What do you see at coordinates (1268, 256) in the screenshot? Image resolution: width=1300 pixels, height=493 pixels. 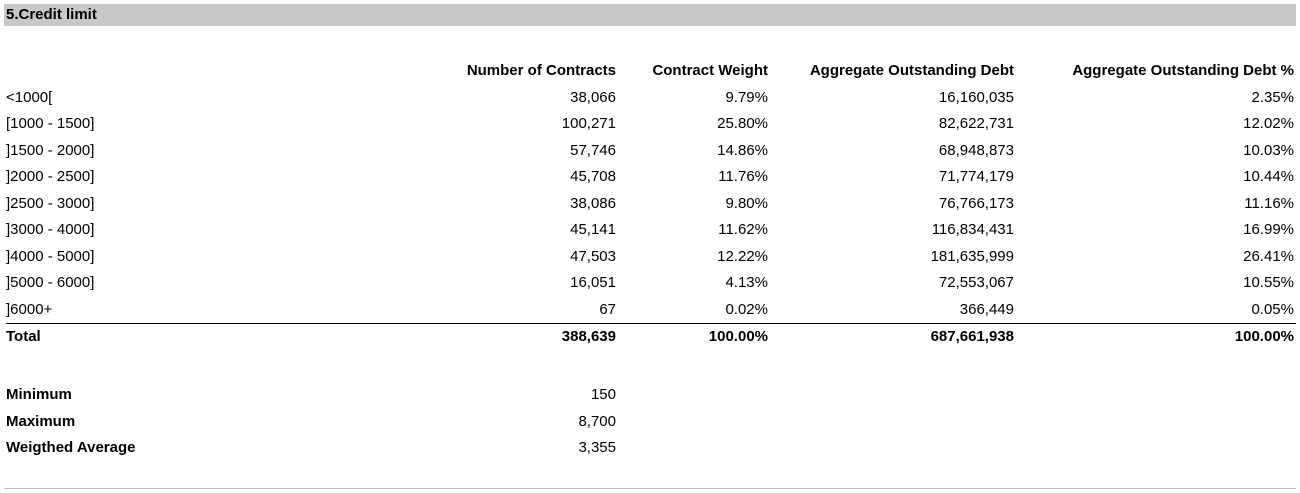 I see `cell-aggregate-outstanding-debt-pct: 26.41%` at bounding box center [1268, 256].